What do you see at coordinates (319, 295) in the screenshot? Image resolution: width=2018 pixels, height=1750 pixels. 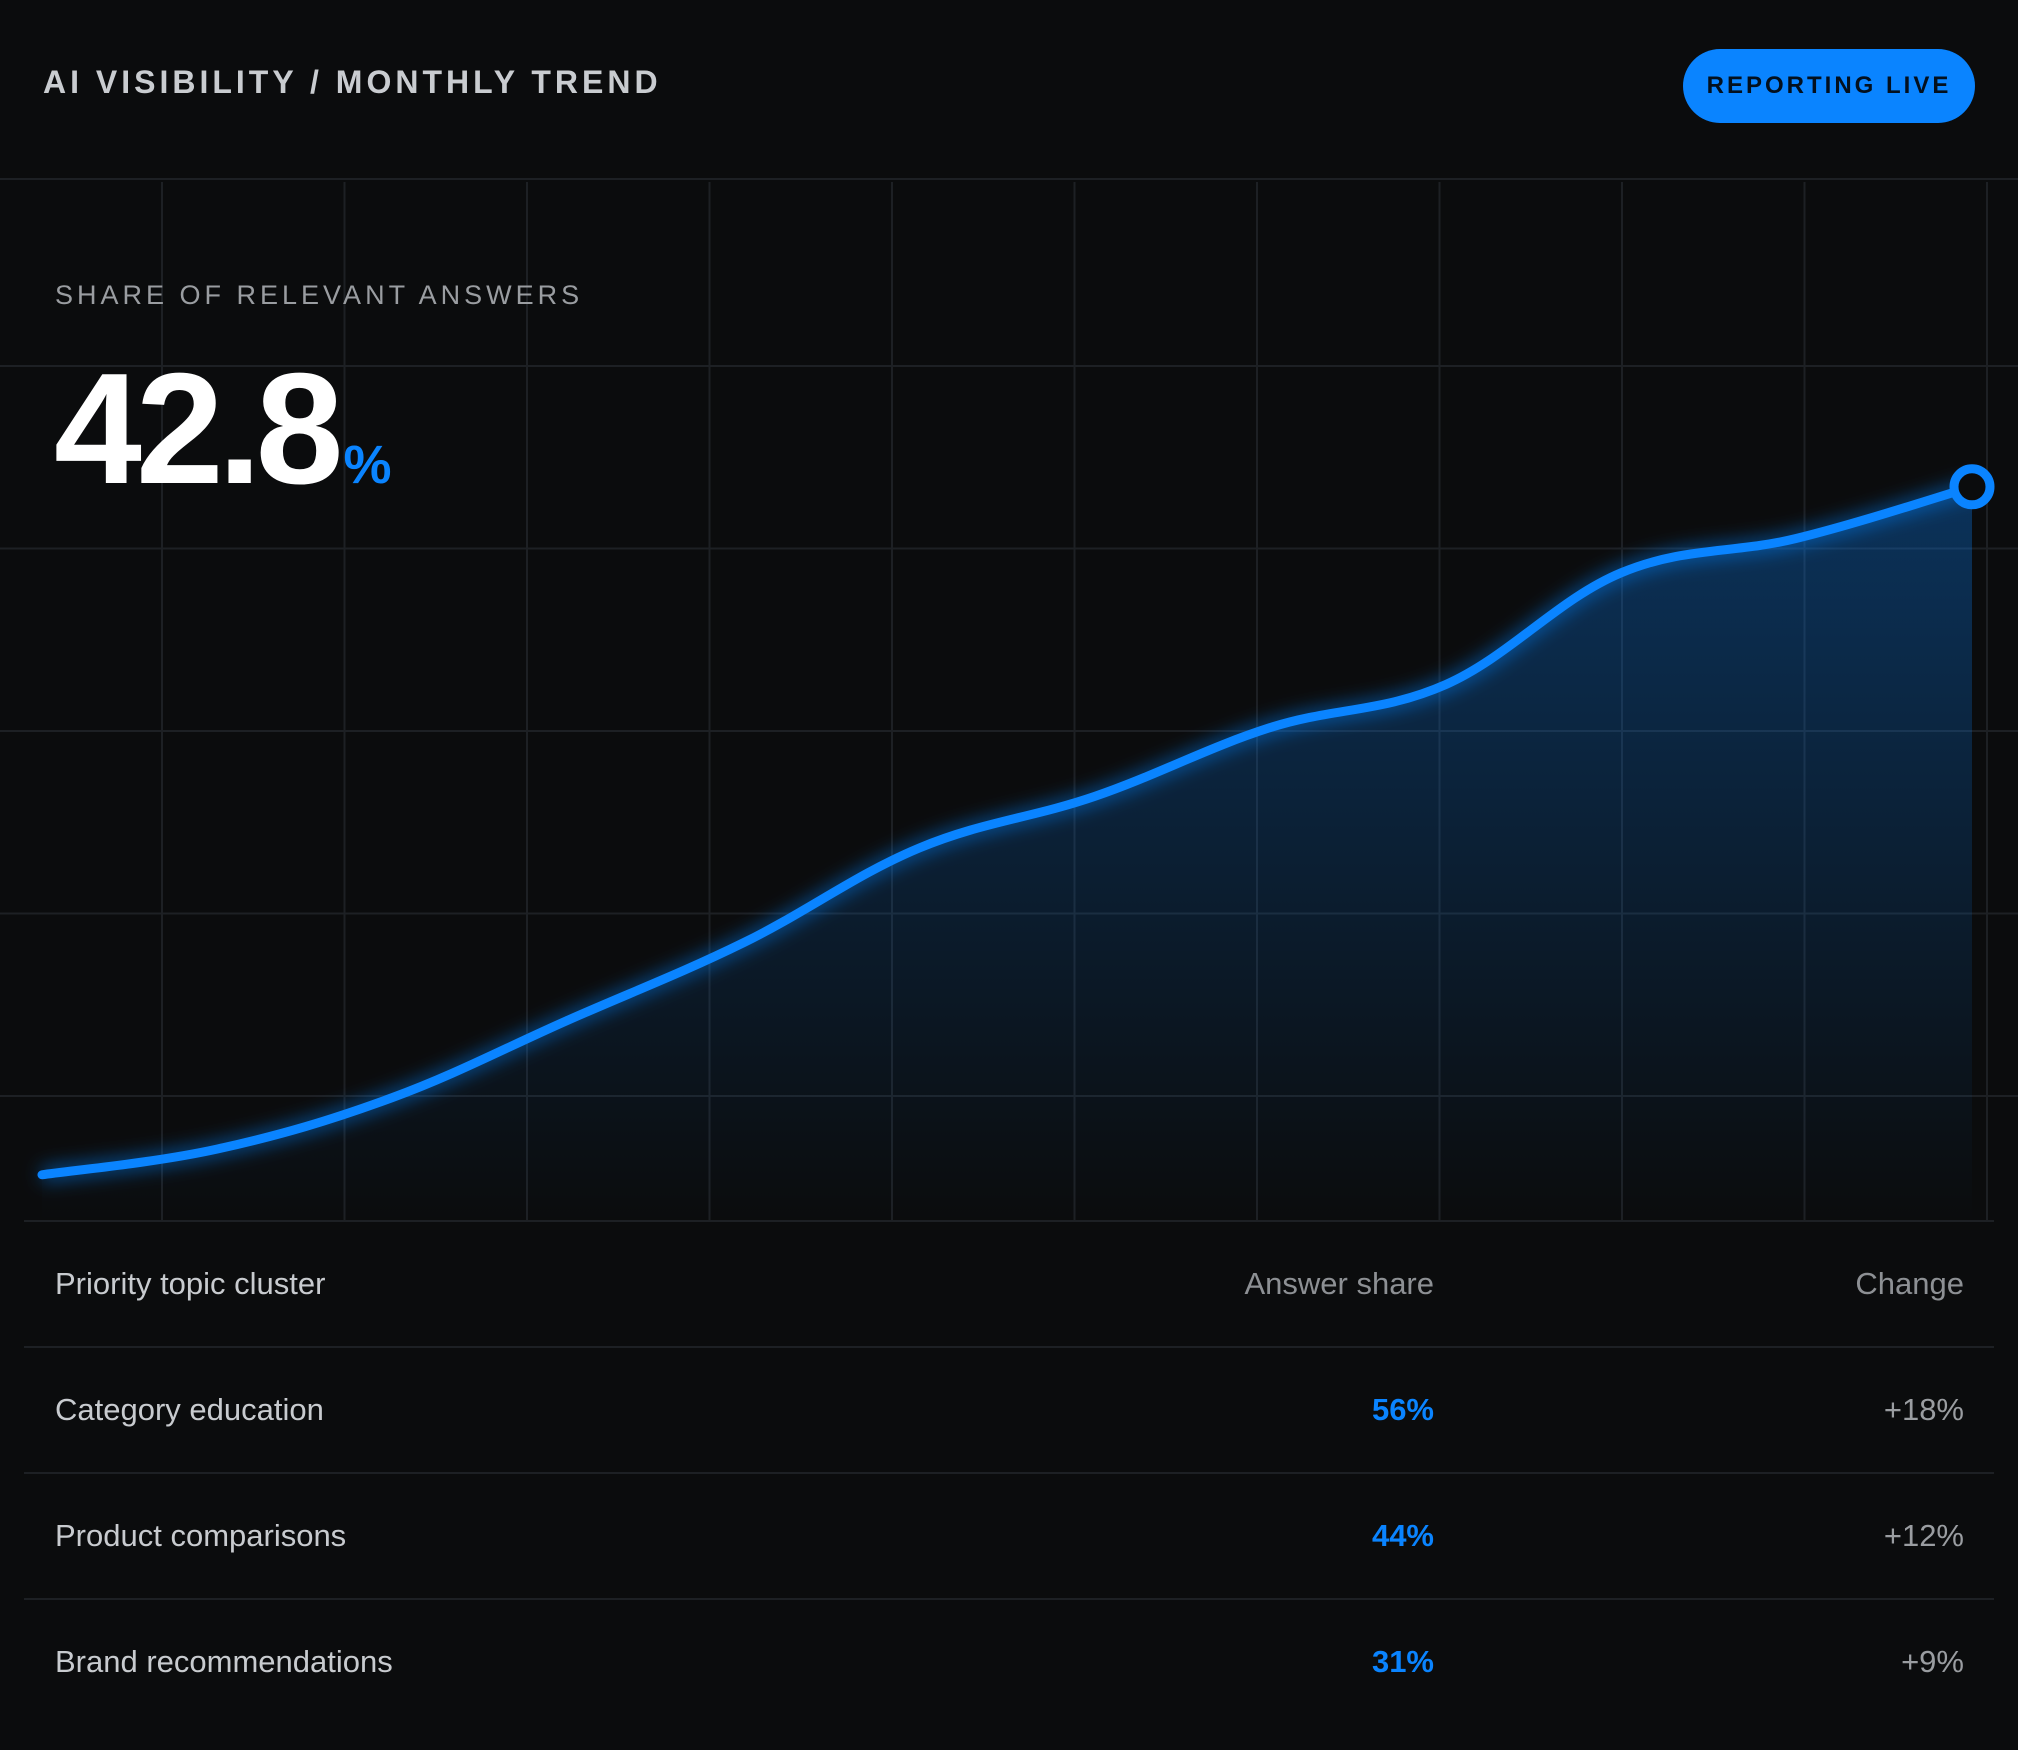 I see `metric-label: SHARE OF RELEVANT ANSWERS` at bounding box center [319, 295].